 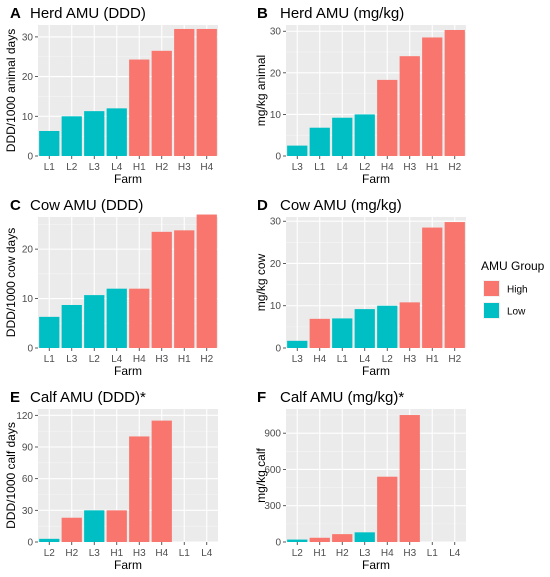 I want to click on y-axis-title: mg/kg calf, so click(x=261, y=474).